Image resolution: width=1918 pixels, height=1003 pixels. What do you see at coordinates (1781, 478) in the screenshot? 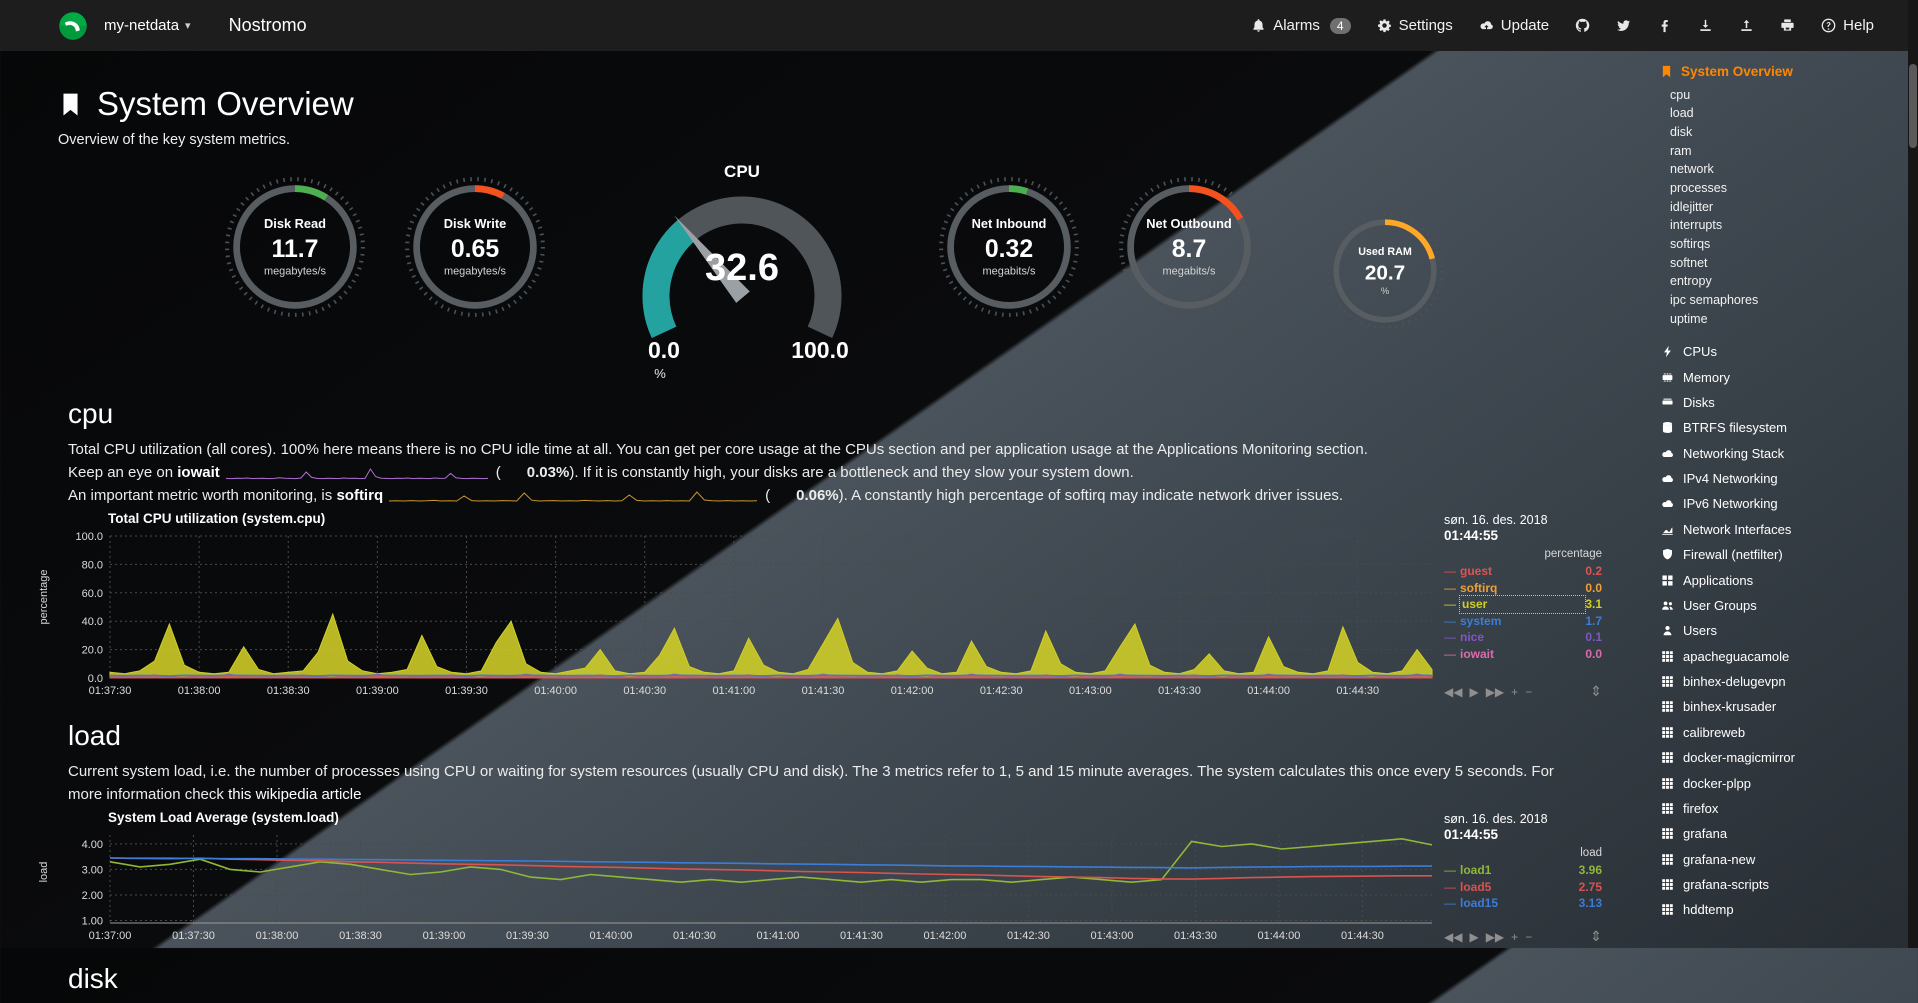
I see `sidebar-item-ipv4-networking: IPv4 Networking` at bounding box center [1781, 478].